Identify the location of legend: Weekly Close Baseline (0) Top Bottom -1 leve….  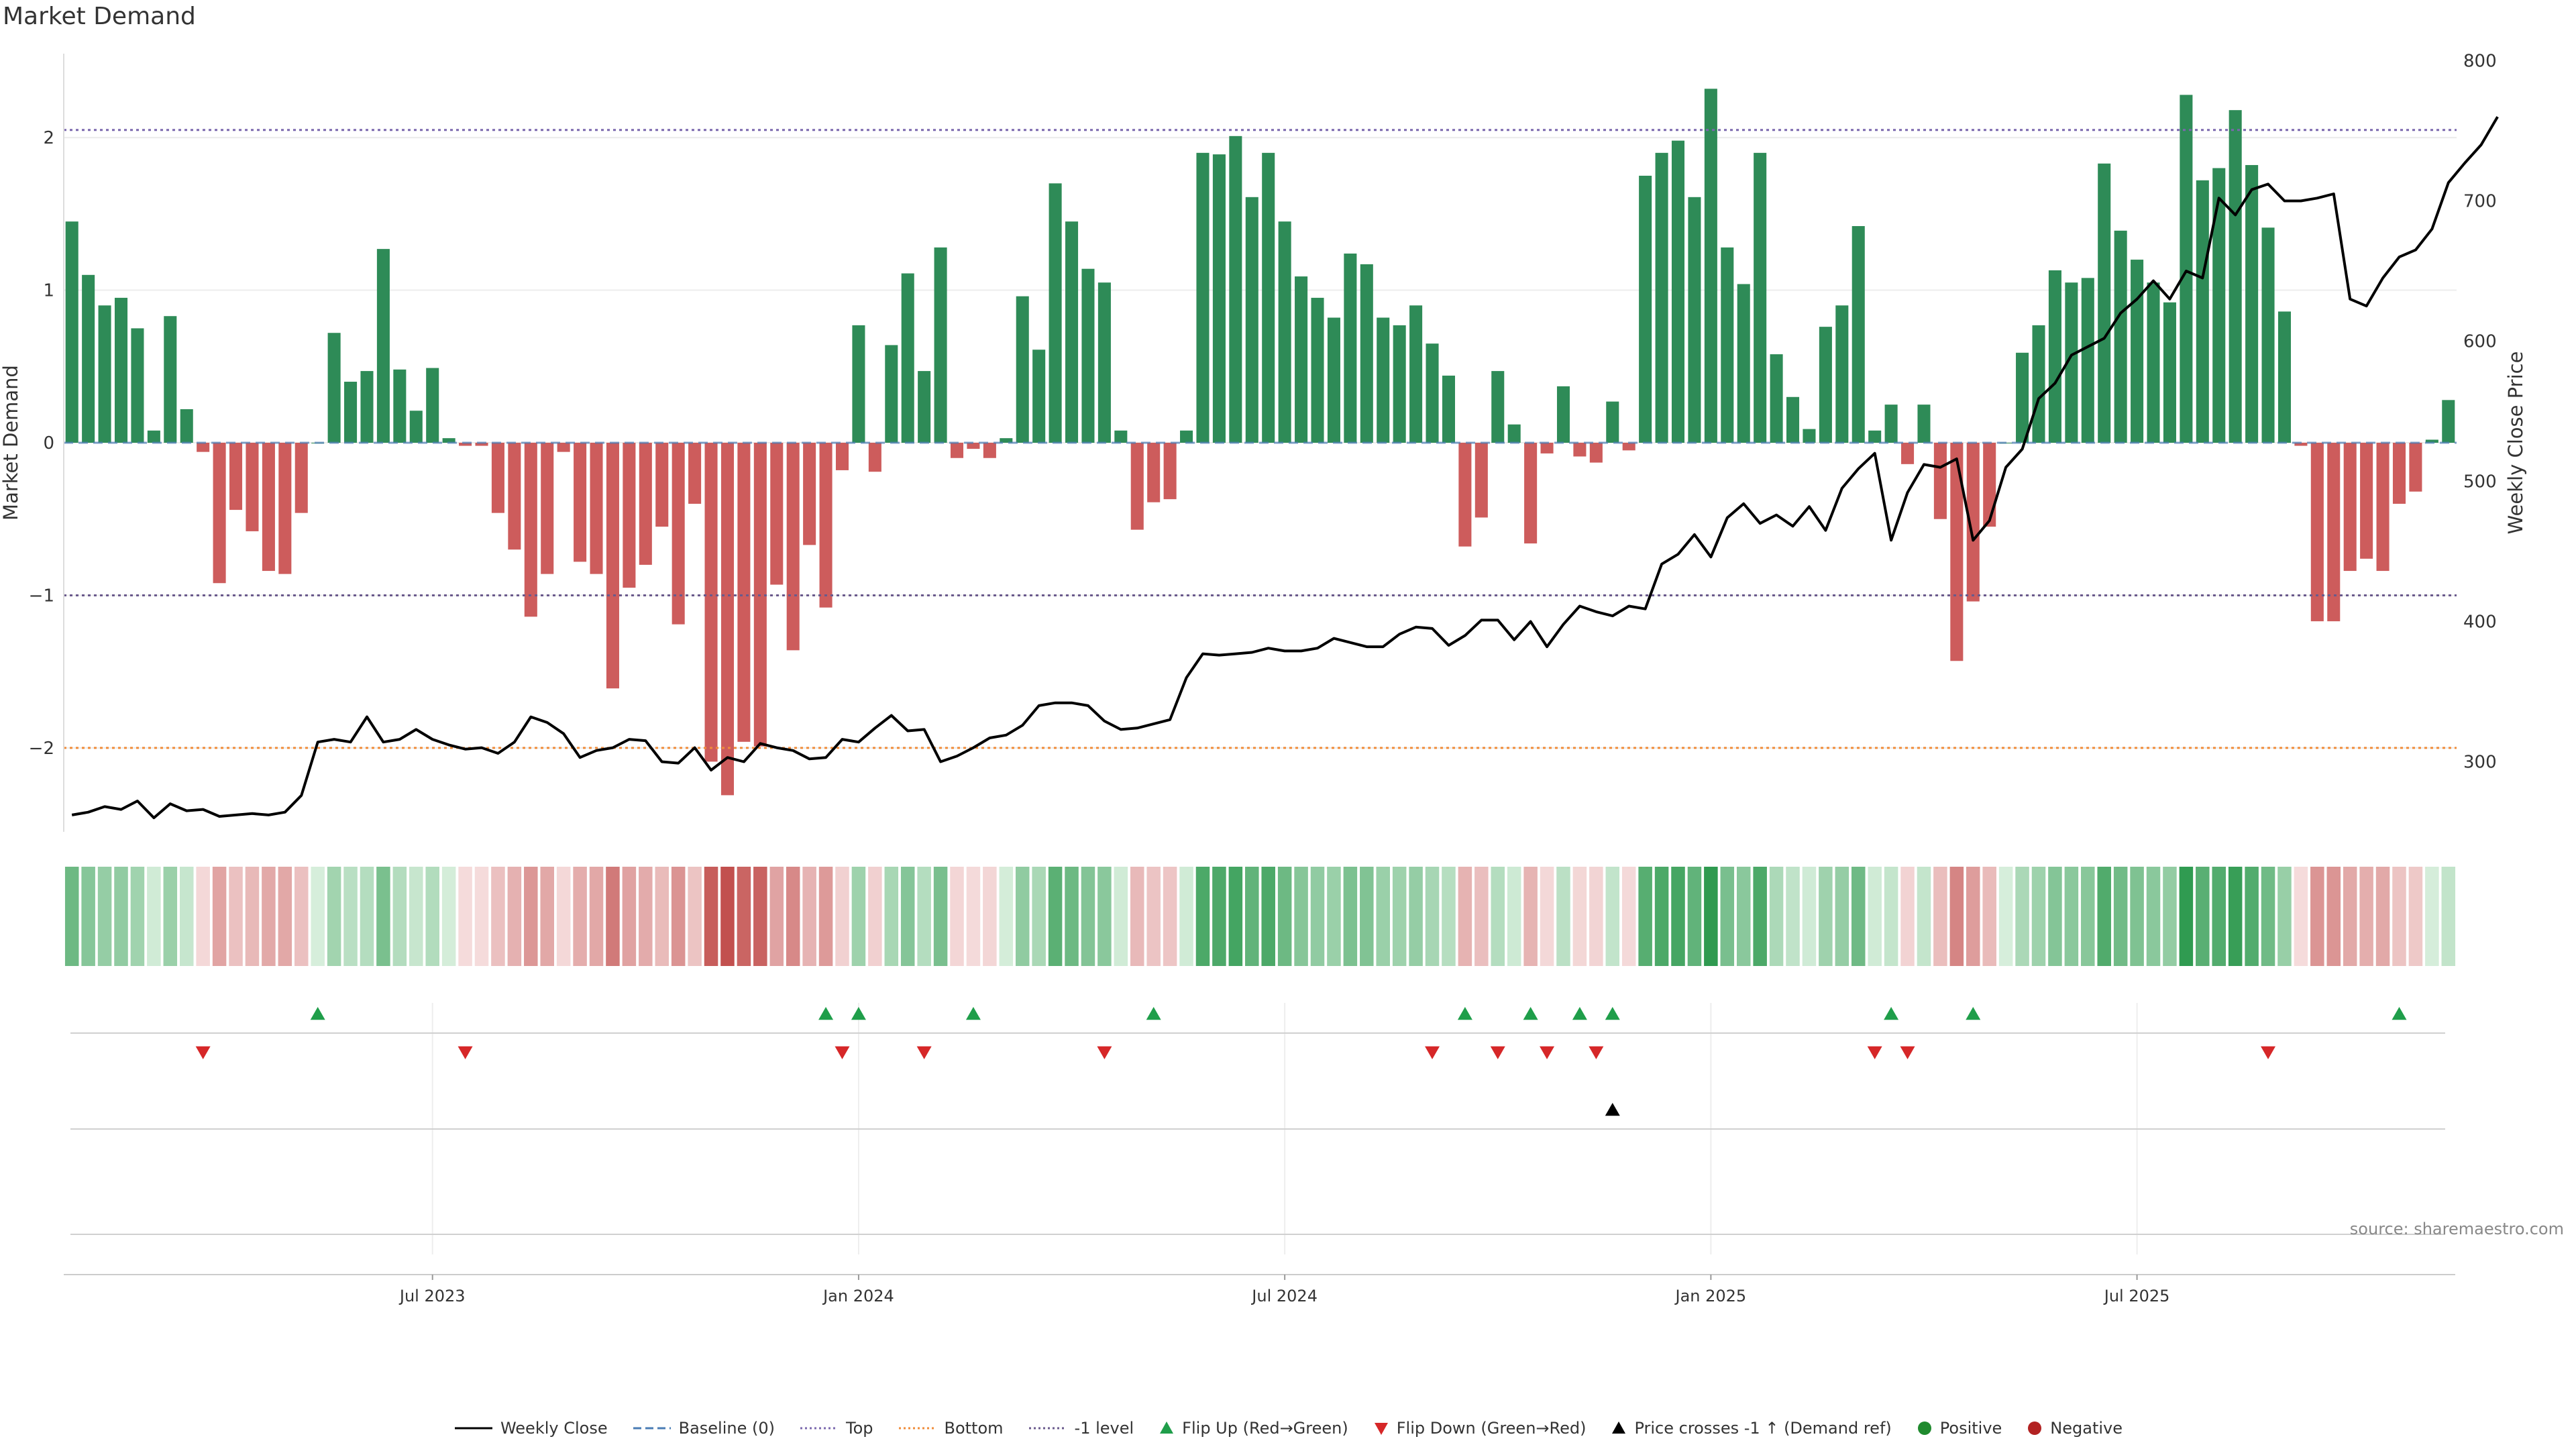
(1288, 1430).